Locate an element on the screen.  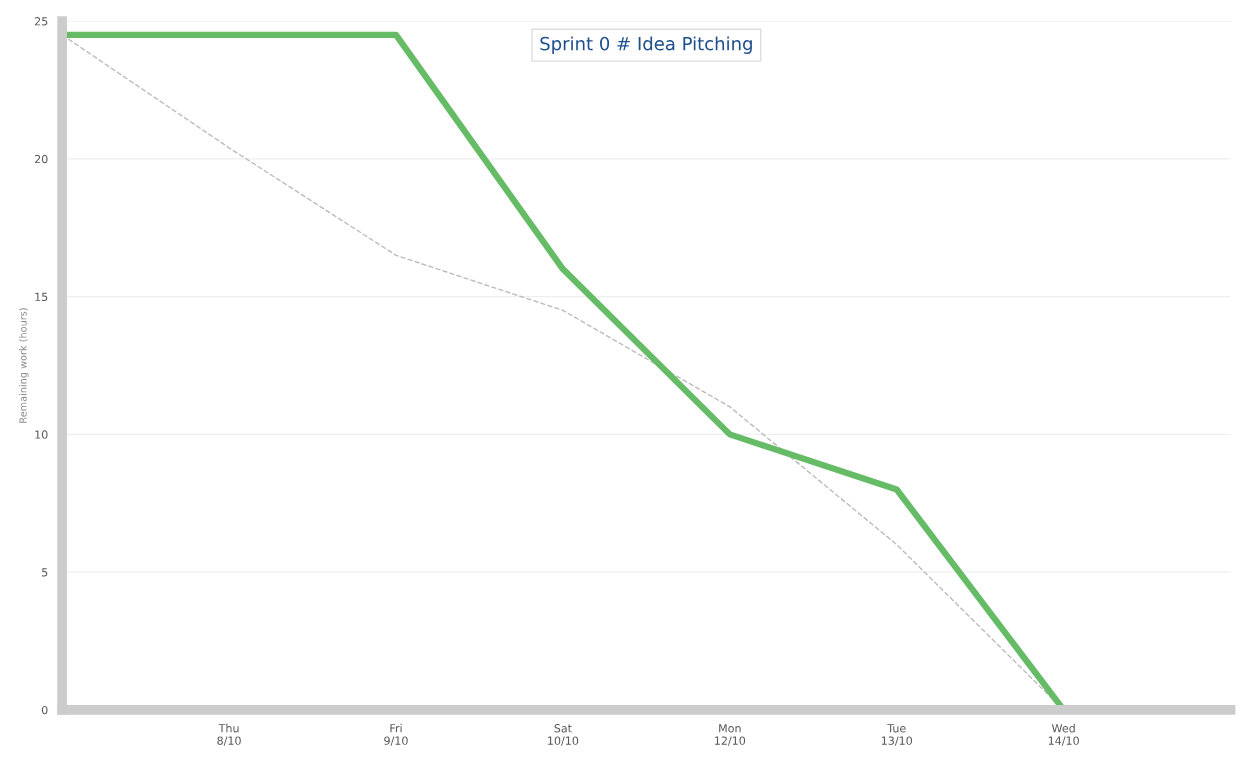
text: Sprint 0 # Idea Pitching is located at coordinates (646, 45).